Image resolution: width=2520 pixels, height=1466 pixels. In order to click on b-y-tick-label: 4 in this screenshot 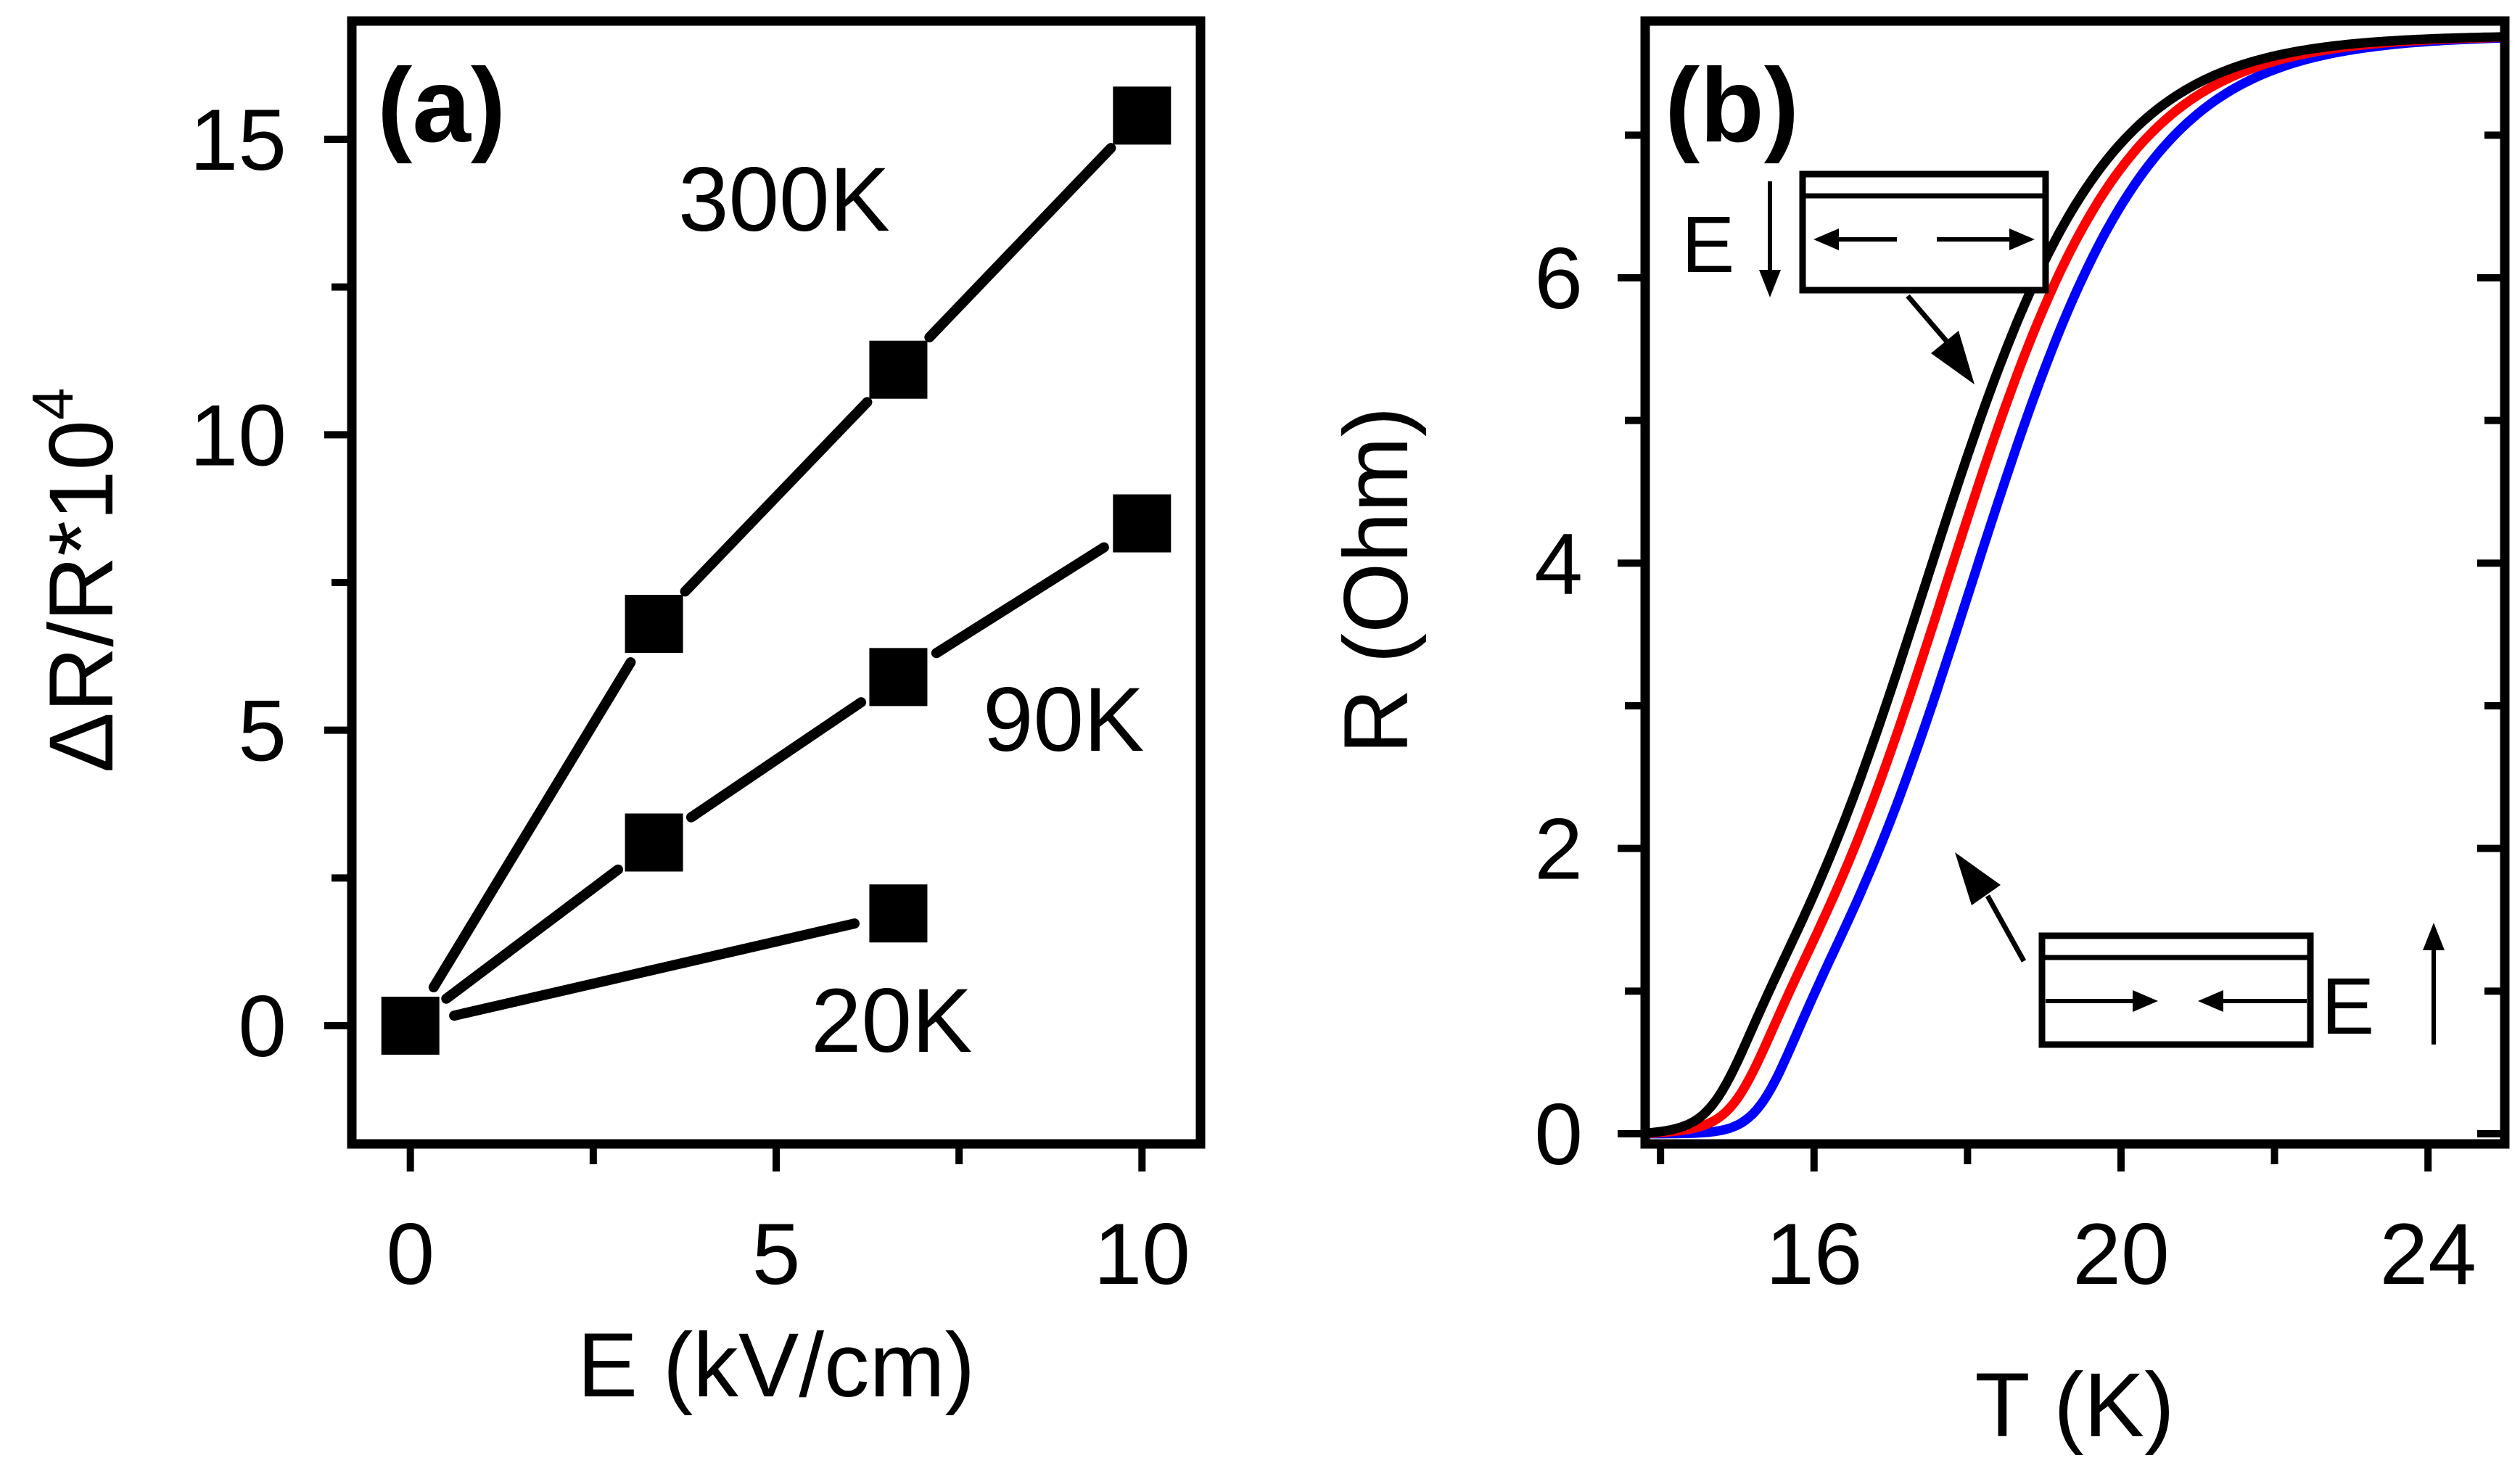, I will do `click(1558, 563)`.